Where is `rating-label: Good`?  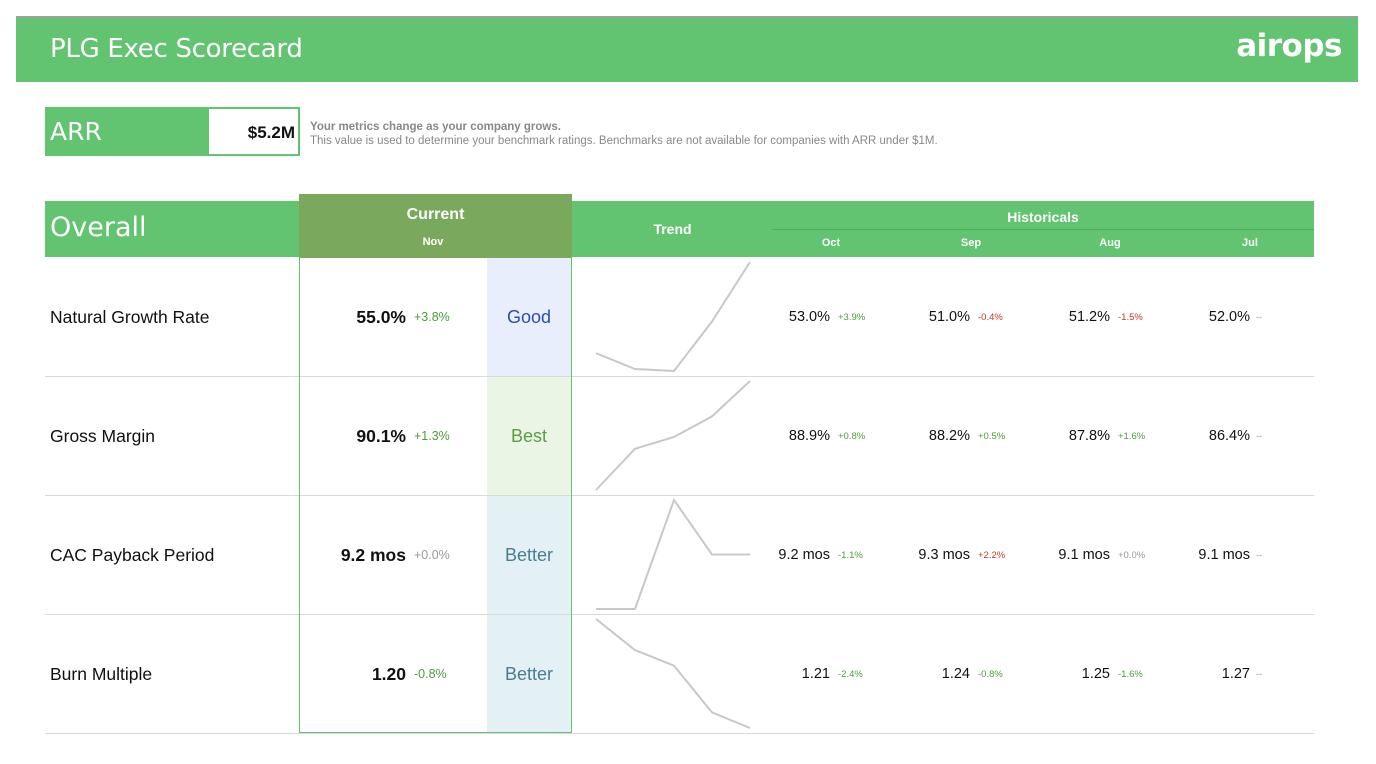 rating-label: Good is located at coordinates (529, 317).